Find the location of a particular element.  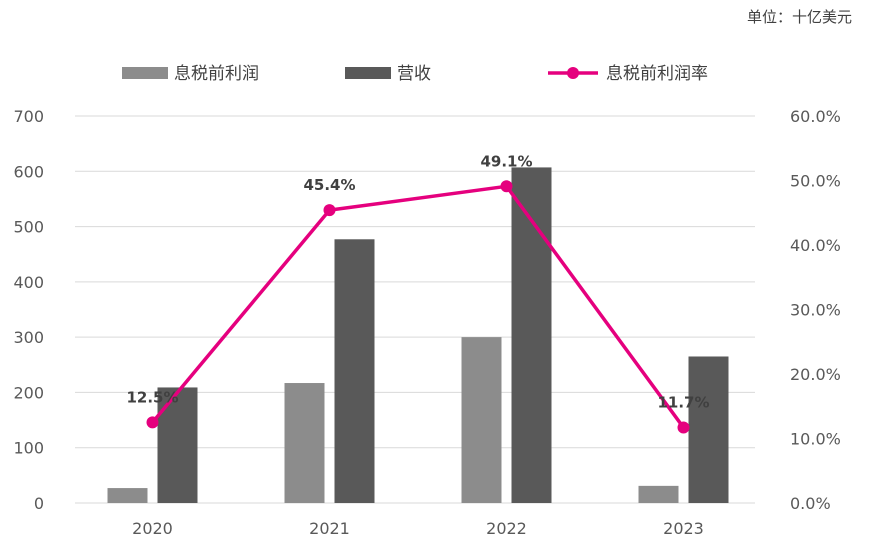

legend-label: 息税前利润 is located at coordinates (216, 74).